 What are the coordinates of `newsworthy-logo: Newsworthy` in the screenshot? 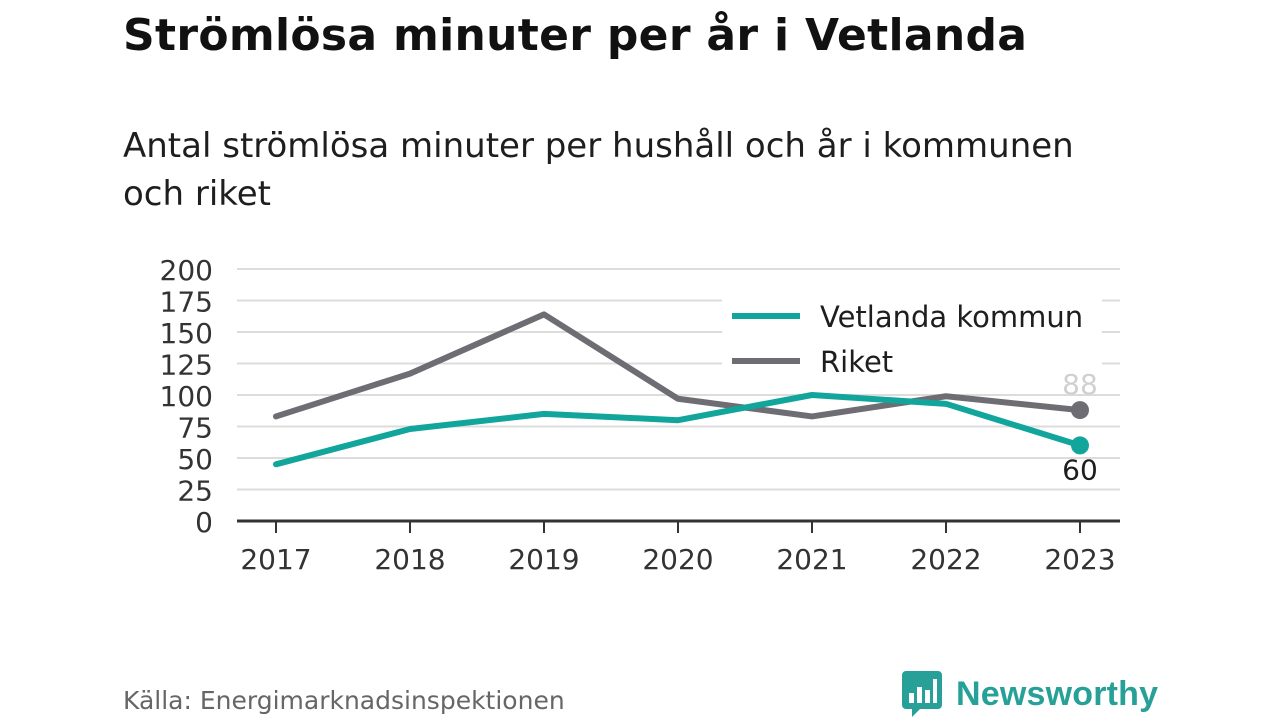 It's located at (1030, 694).